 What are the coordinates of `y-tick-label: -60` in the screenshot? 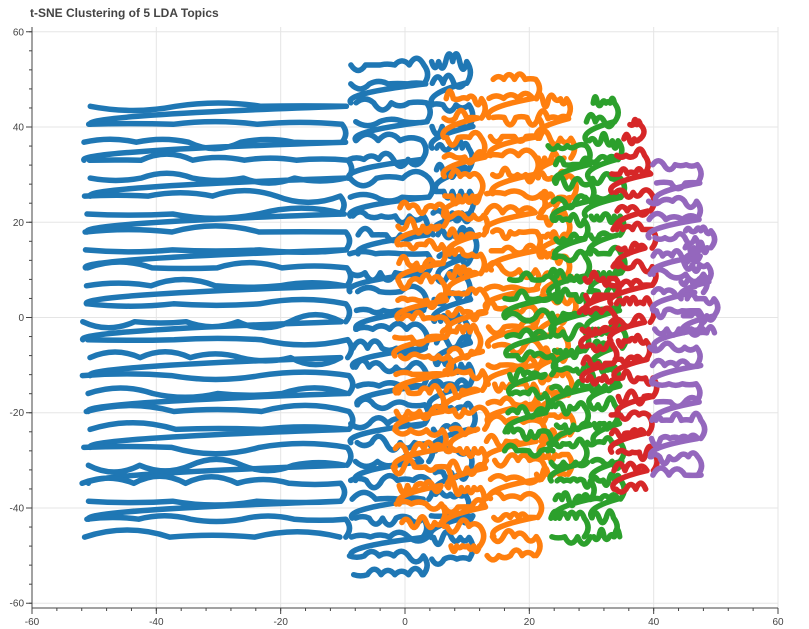 It's located at (17, 604).